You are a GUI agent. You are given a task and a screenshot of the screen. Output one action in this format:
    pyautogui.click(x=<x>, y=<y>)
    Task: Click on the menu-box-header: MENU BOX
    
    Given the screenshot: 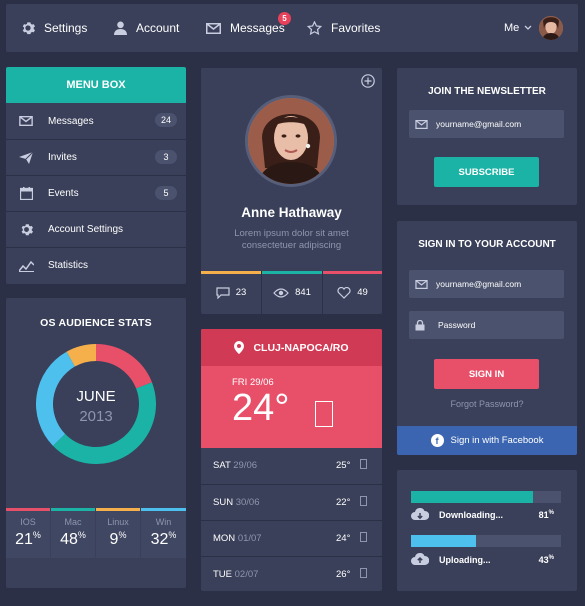 What is the action you would take?
    pyautogui.click(x=96, y=85)
    